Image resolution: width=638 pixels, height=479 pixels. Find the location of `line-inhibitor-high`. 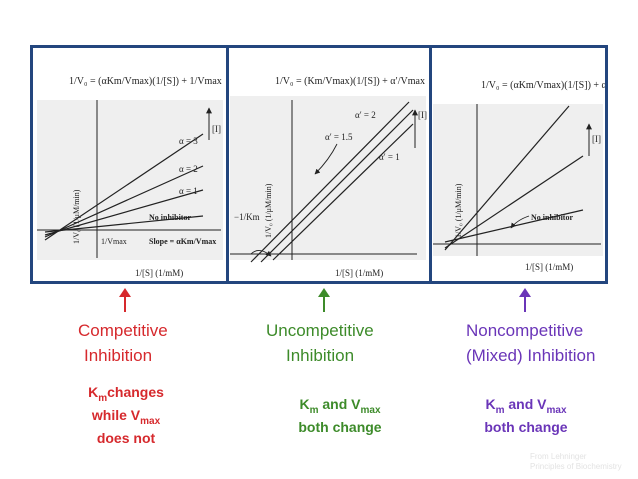

line-inhibitor-high is located at coordinates (507, 178).